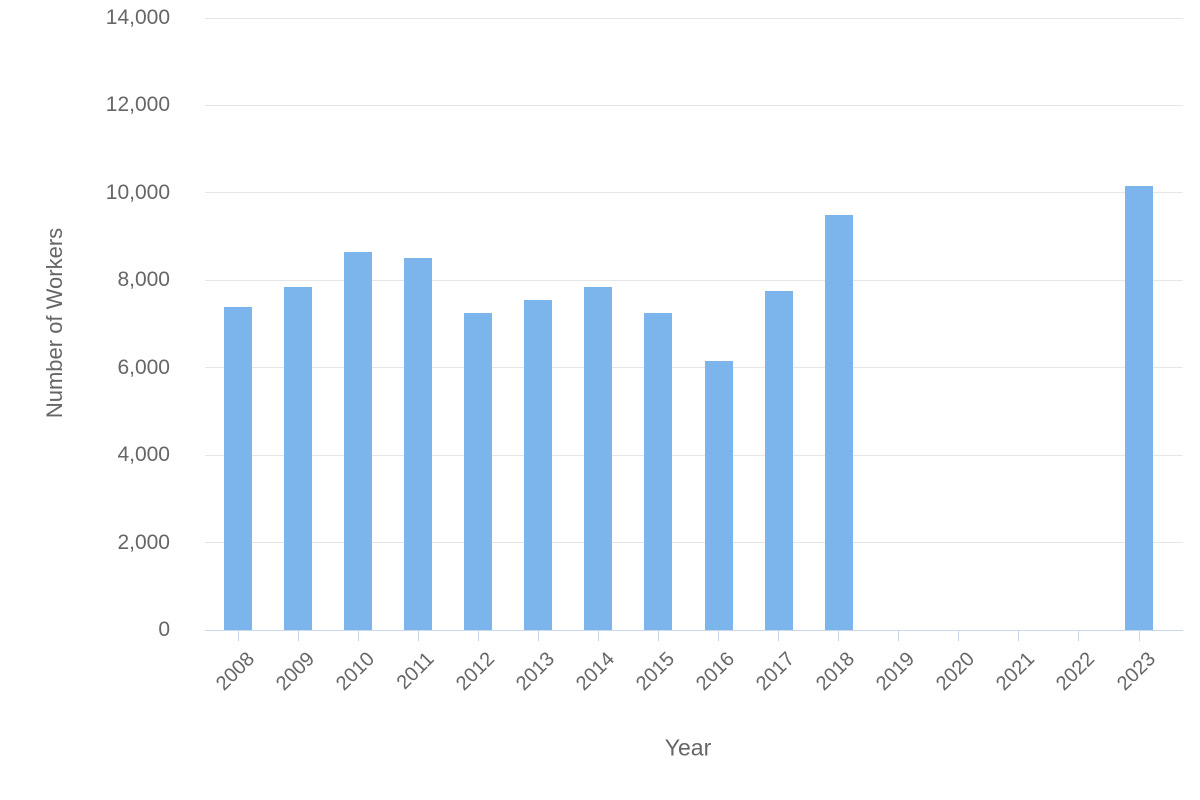 The image size is (1200, 800). Describe the element at coordinates (776, 672) in the screenshot. I see `x-tick-label: 2017` at that location.